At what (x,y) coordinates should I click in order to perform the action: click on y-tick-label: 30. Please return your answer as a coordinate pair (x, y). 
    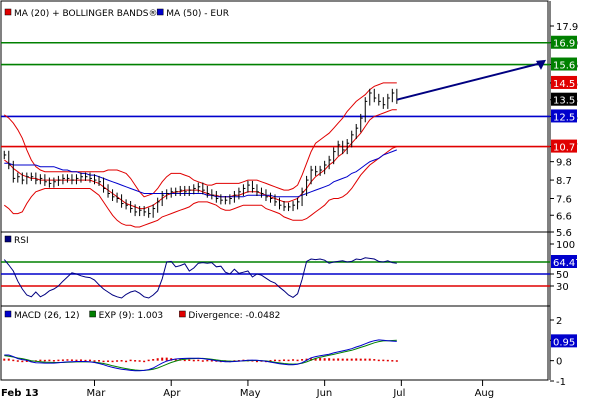
    Looking at the image, I should click on (562, 287).